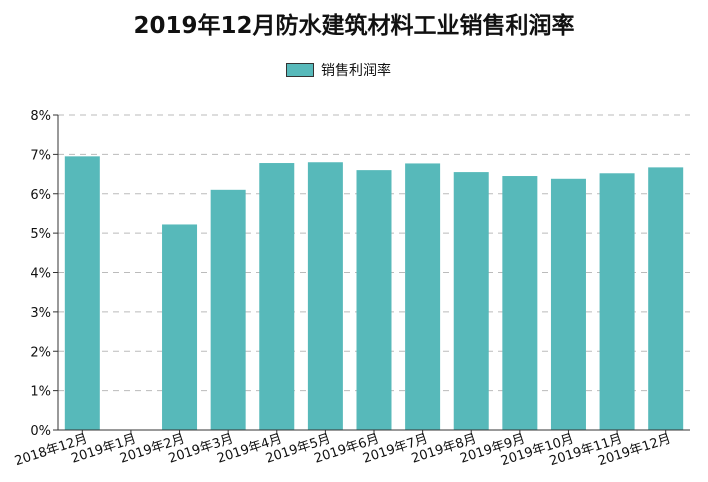 The image size is (708, 482). What do you see at coordinates (40, 234) in the screenshot?
I see `y-tick-label: 5%` at bounding box center [40, 234].